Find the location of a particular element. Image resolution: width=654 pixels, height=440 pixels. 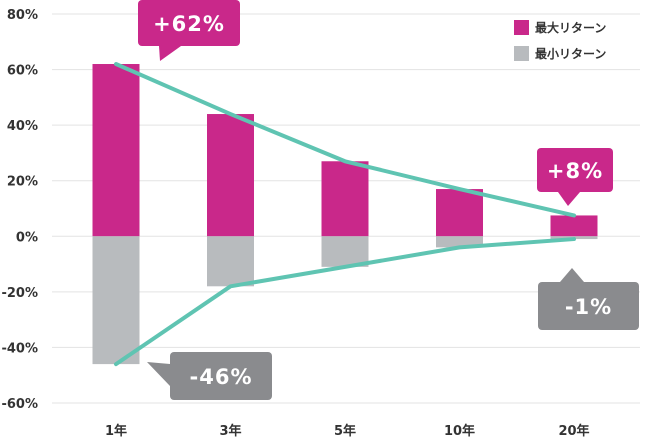

y-tick-label: 0% is located at coordinates (27, 237).